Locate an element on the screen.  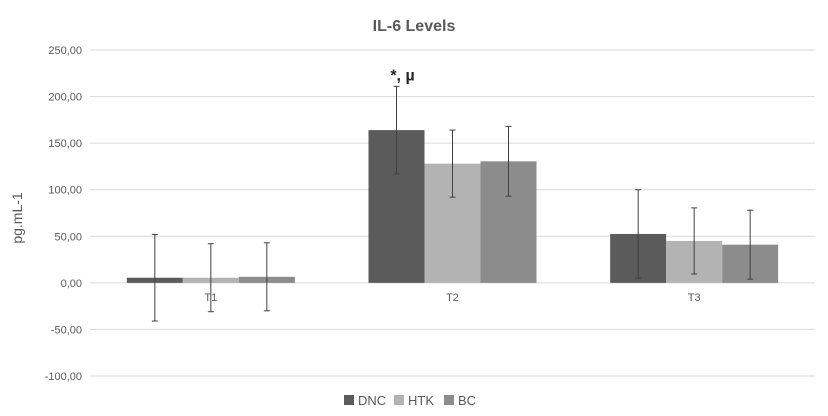
y-tick-label: 250,00 is located at coordinates (65, 51).